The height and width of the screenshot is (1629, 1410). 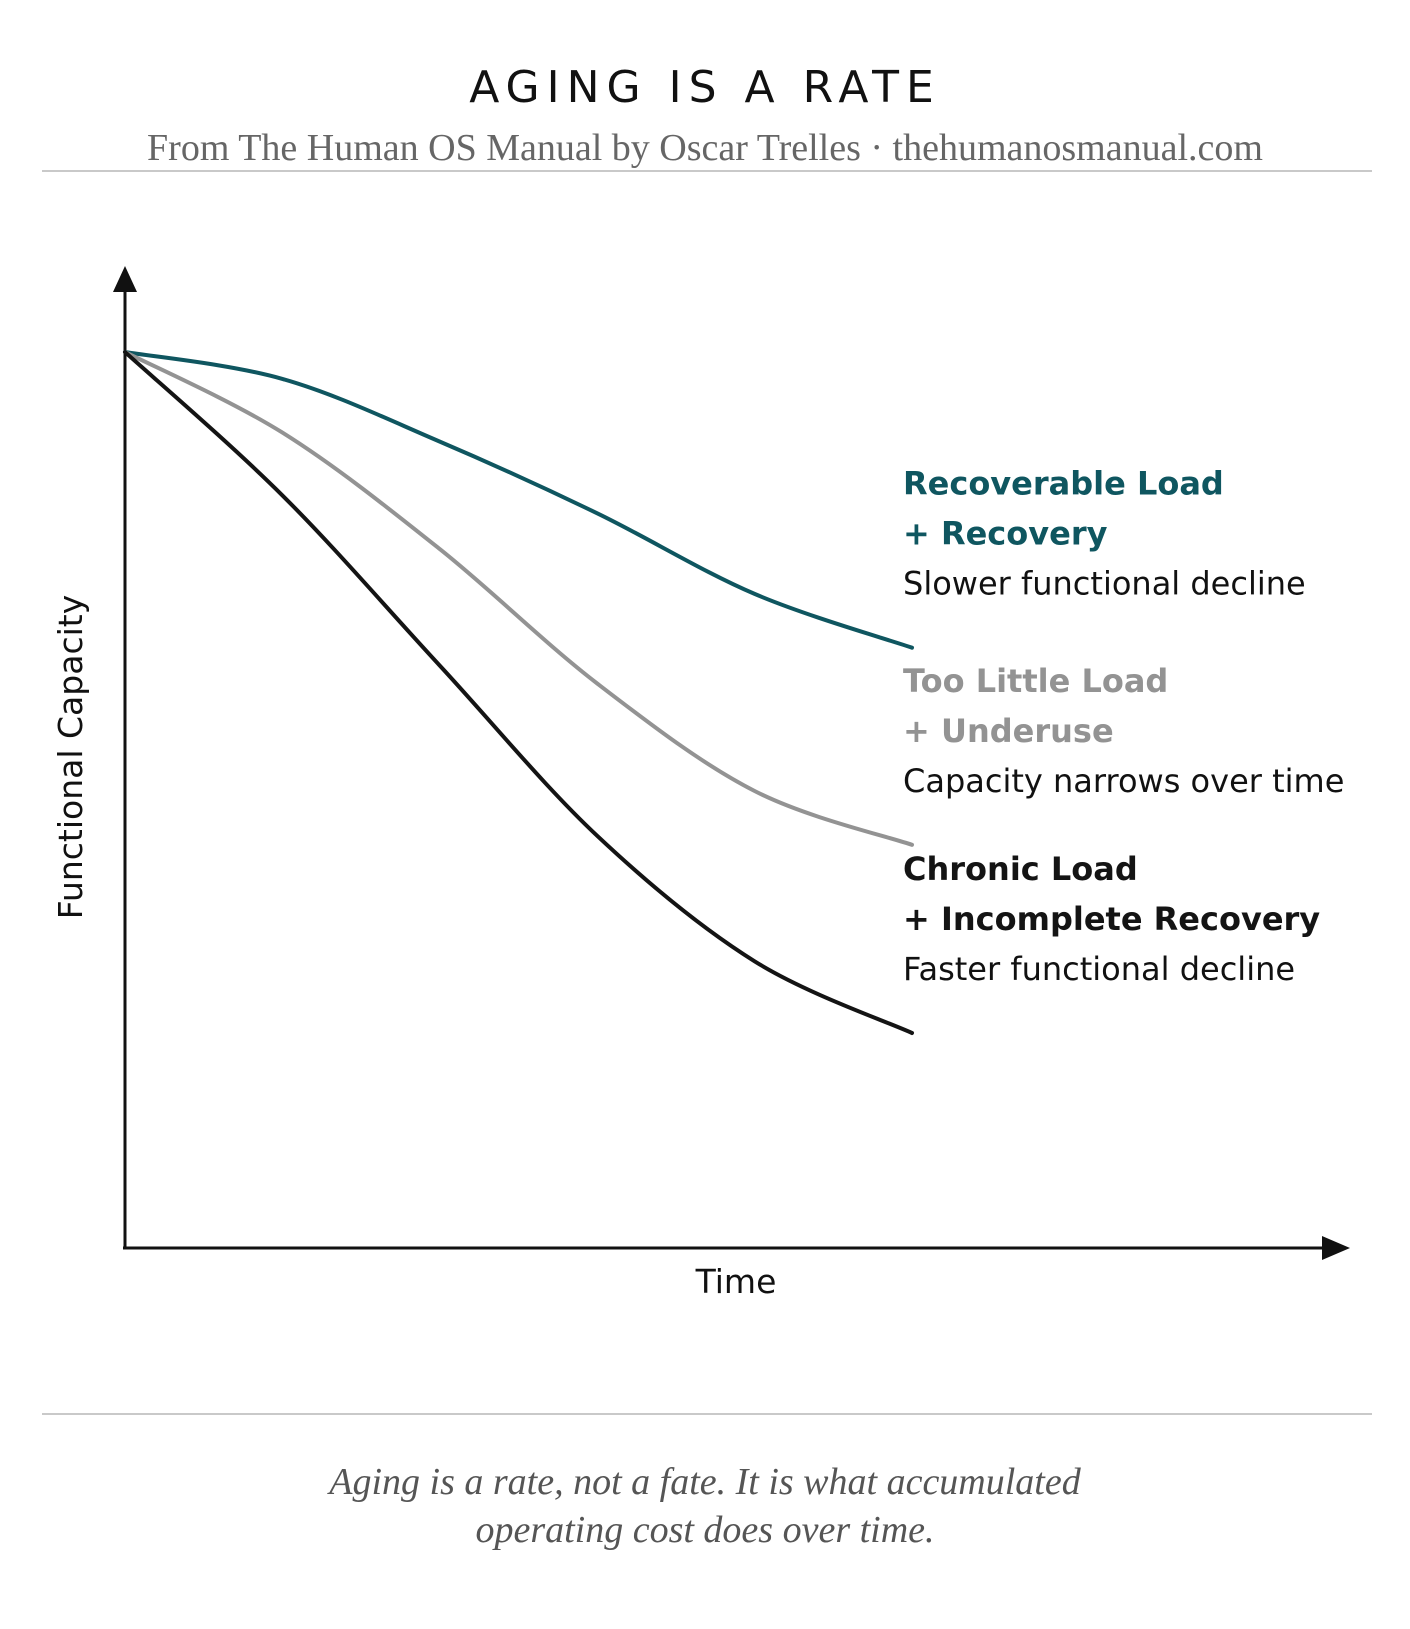 I want to click on series-2-label-line-1: Too Little Load, so click(x=1035, y=681).